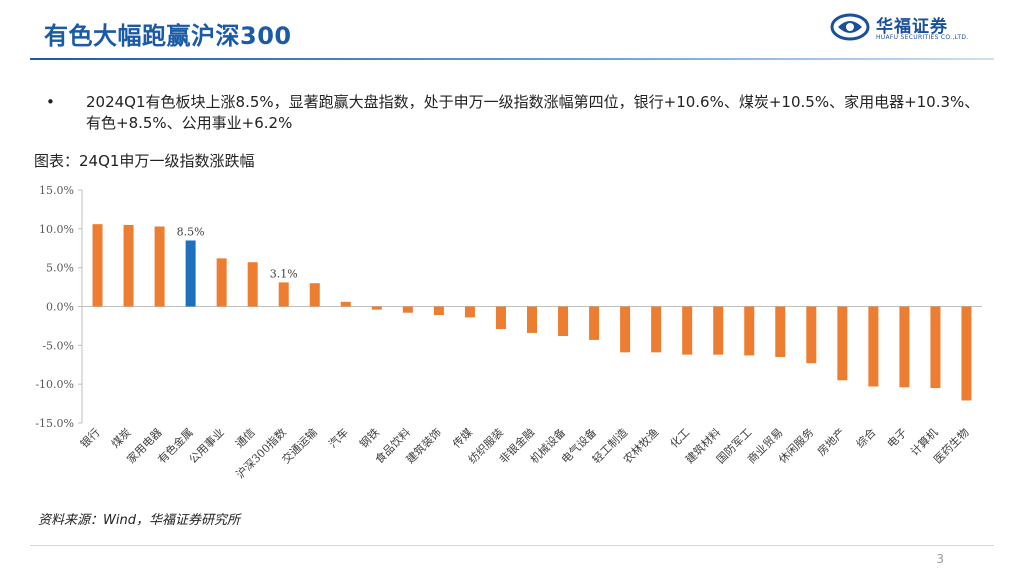 This screenshot has width=1024, height=576. I want to click on bar-纺织服装, so click(500, 318).